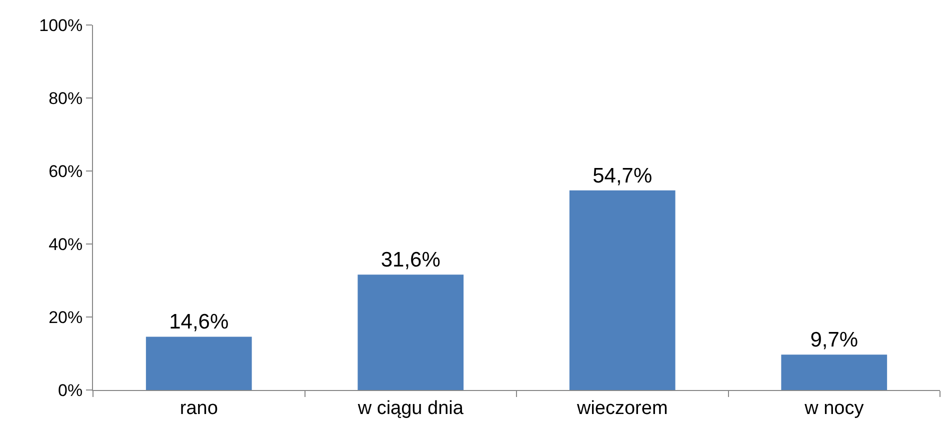 The image size is (949, 442). What do you see at coordinates (65, 98) in the screenshot?
I see `y-tick-label: 80%` at bounding box center [65, 98].